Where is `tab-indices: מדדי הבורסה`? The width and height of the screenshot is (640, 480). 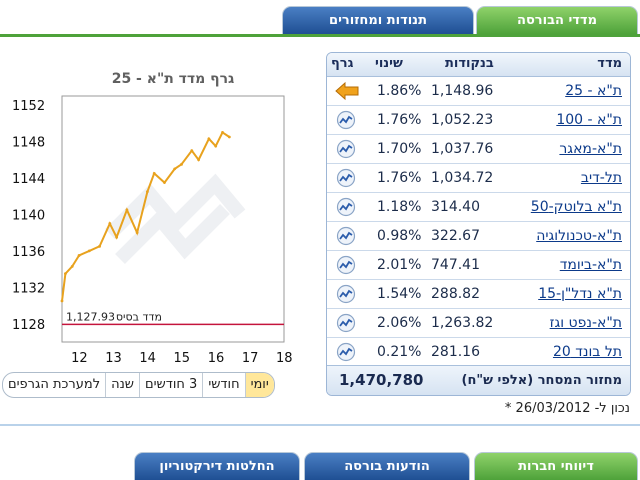
tab-indices: מדדי הבורסה is located at coordinates (557, 20).